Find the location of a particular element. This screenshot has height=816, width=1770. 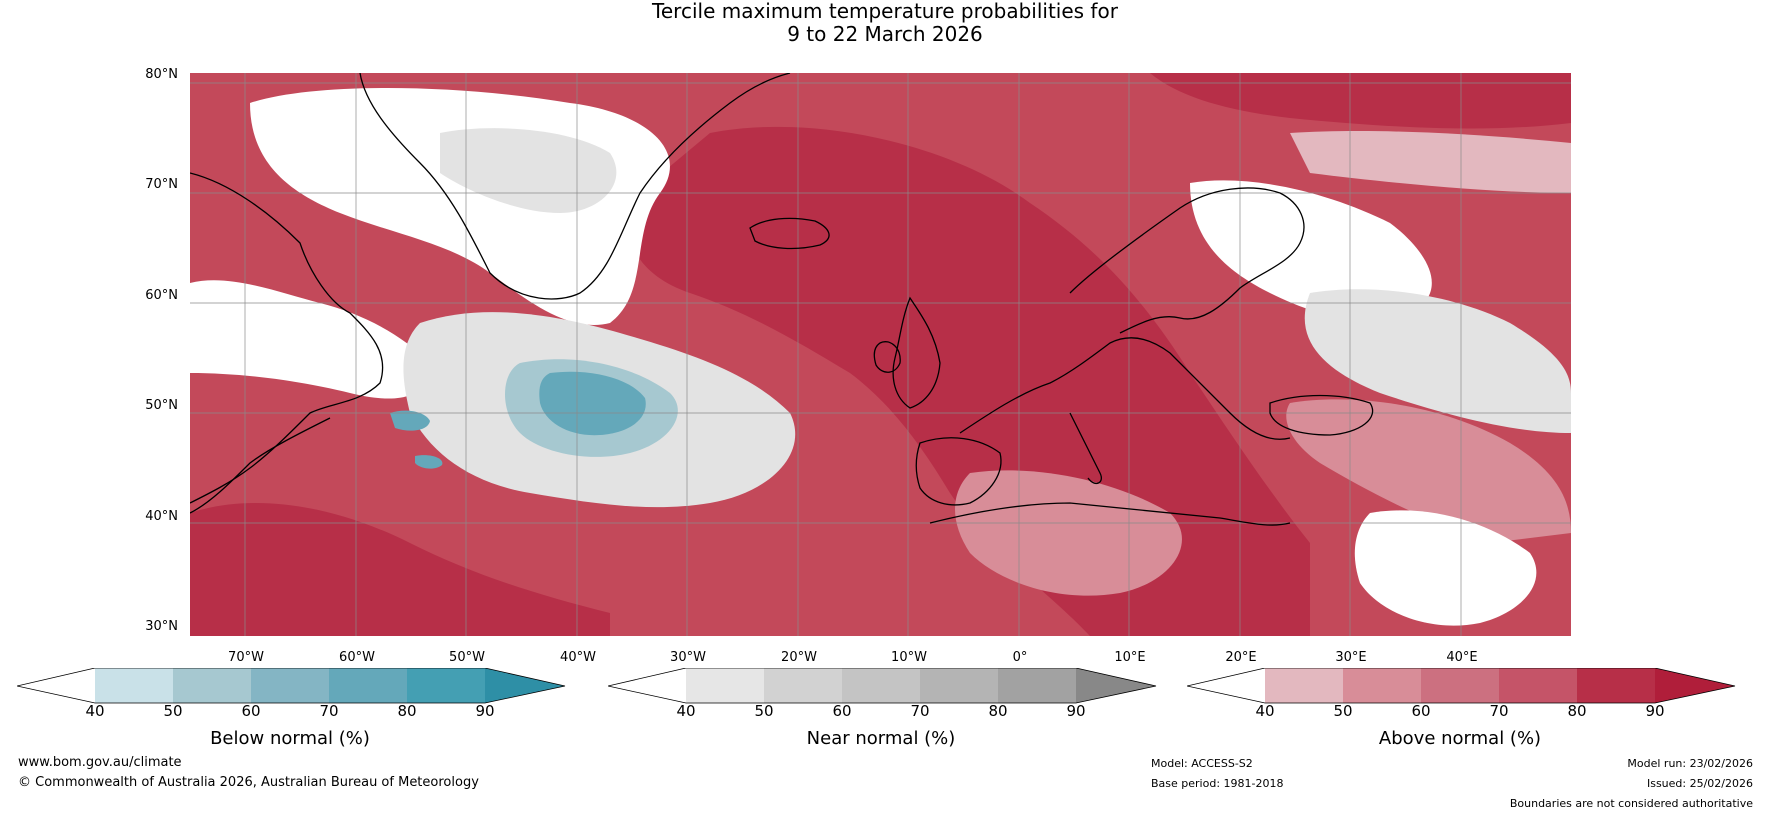

near-tick-80: 80 is located at coordinates (998, 711).